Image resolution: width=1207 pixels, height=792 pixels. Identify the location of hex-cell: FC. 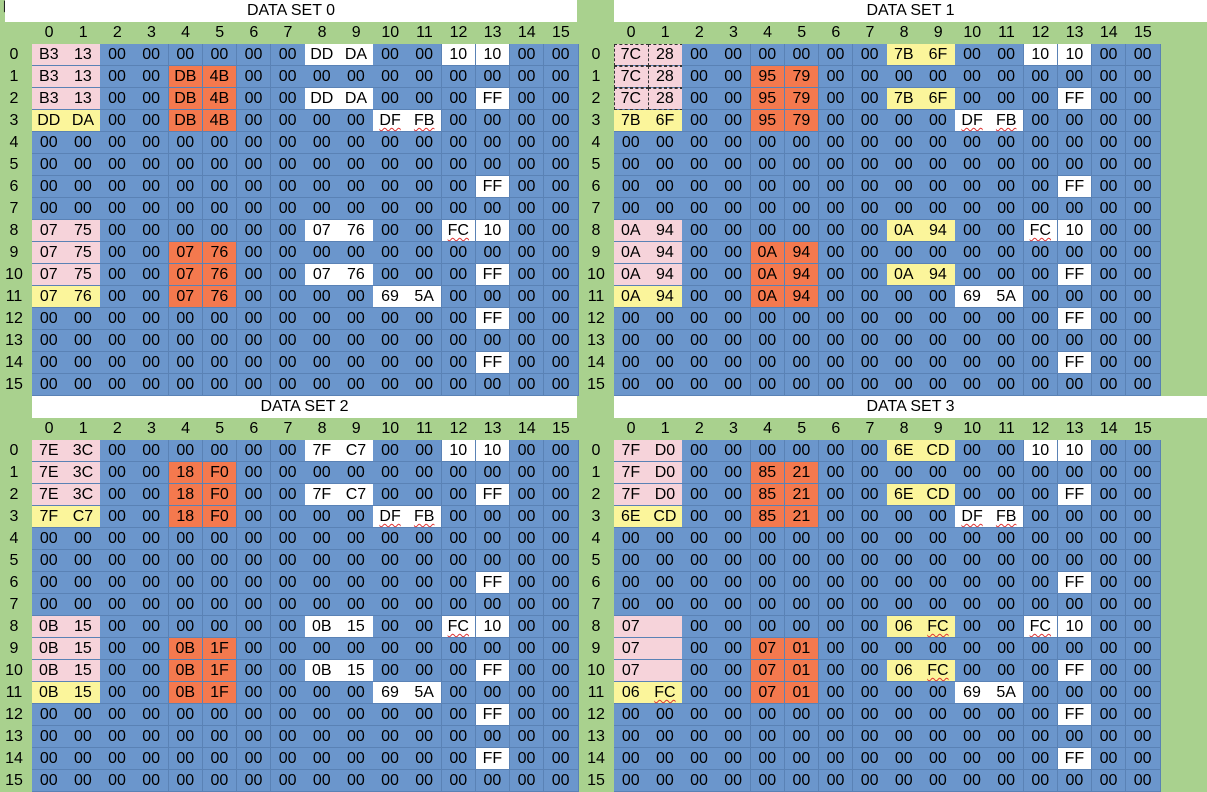
(665, 693).